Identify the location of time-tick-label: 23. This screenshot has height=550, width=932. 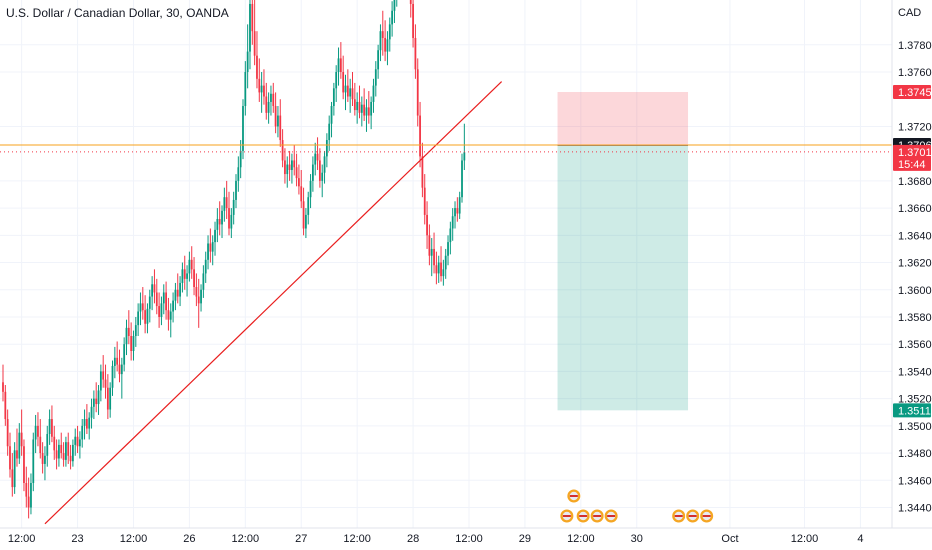
(77, 539).